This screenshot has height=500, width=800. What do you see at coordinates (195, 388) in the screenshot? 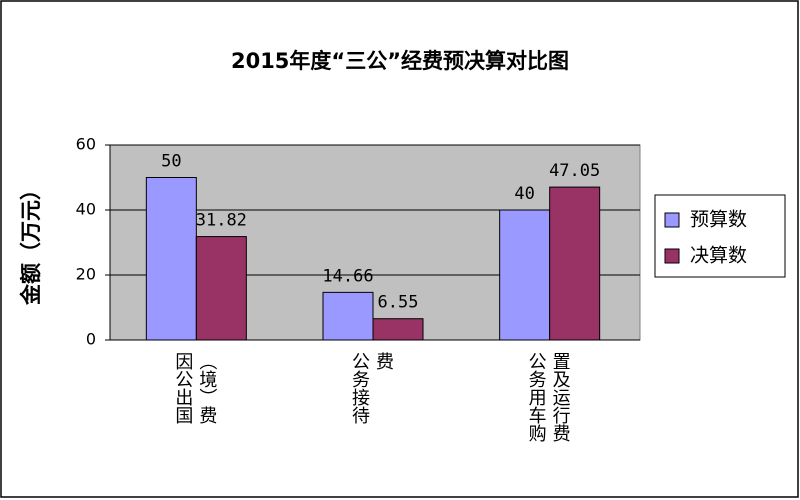
I see `x-tick-label: 因公出国（境）费` at bounding box center [195, 388].